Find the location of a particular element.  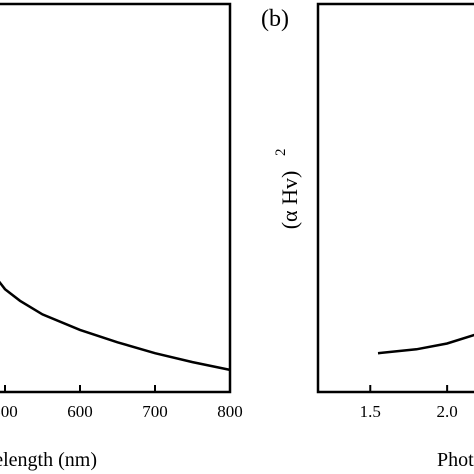

x-tick-label: 500 is located at coordinates (9, 411).